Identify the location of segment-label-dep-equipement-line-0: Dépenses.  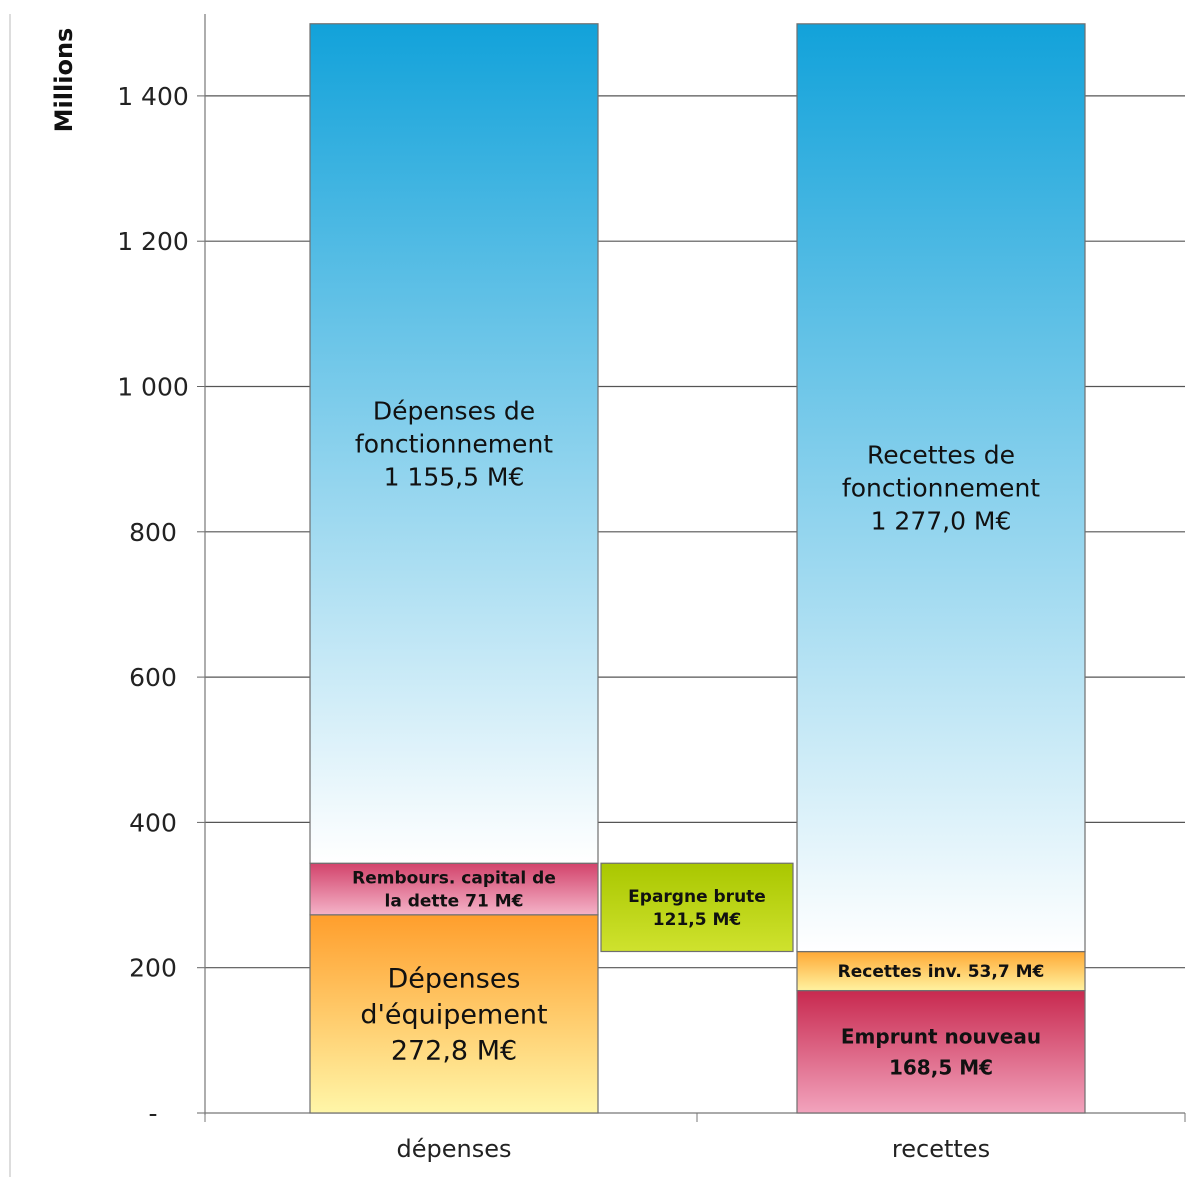
(453, 979).